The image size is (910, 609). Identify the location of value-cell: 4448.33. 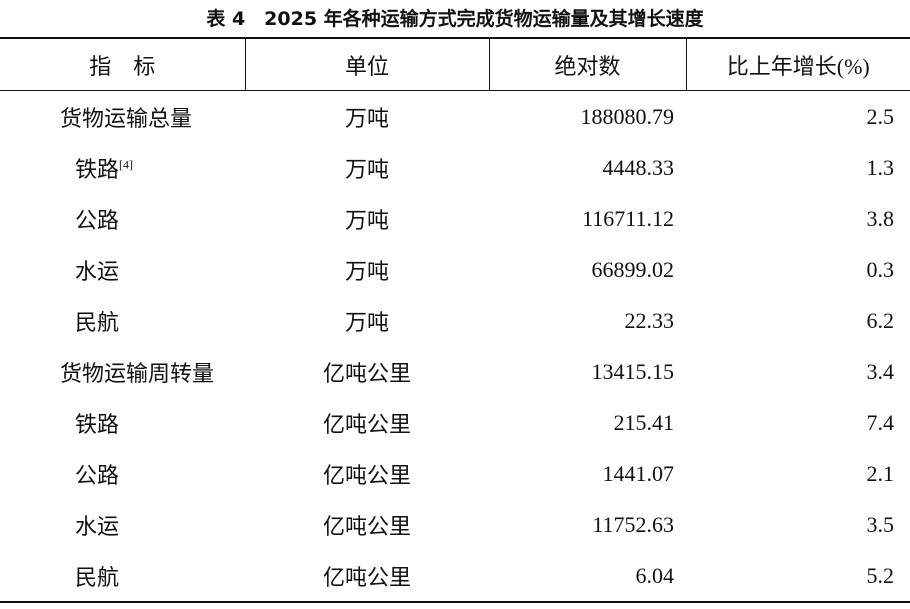
(638, 167).